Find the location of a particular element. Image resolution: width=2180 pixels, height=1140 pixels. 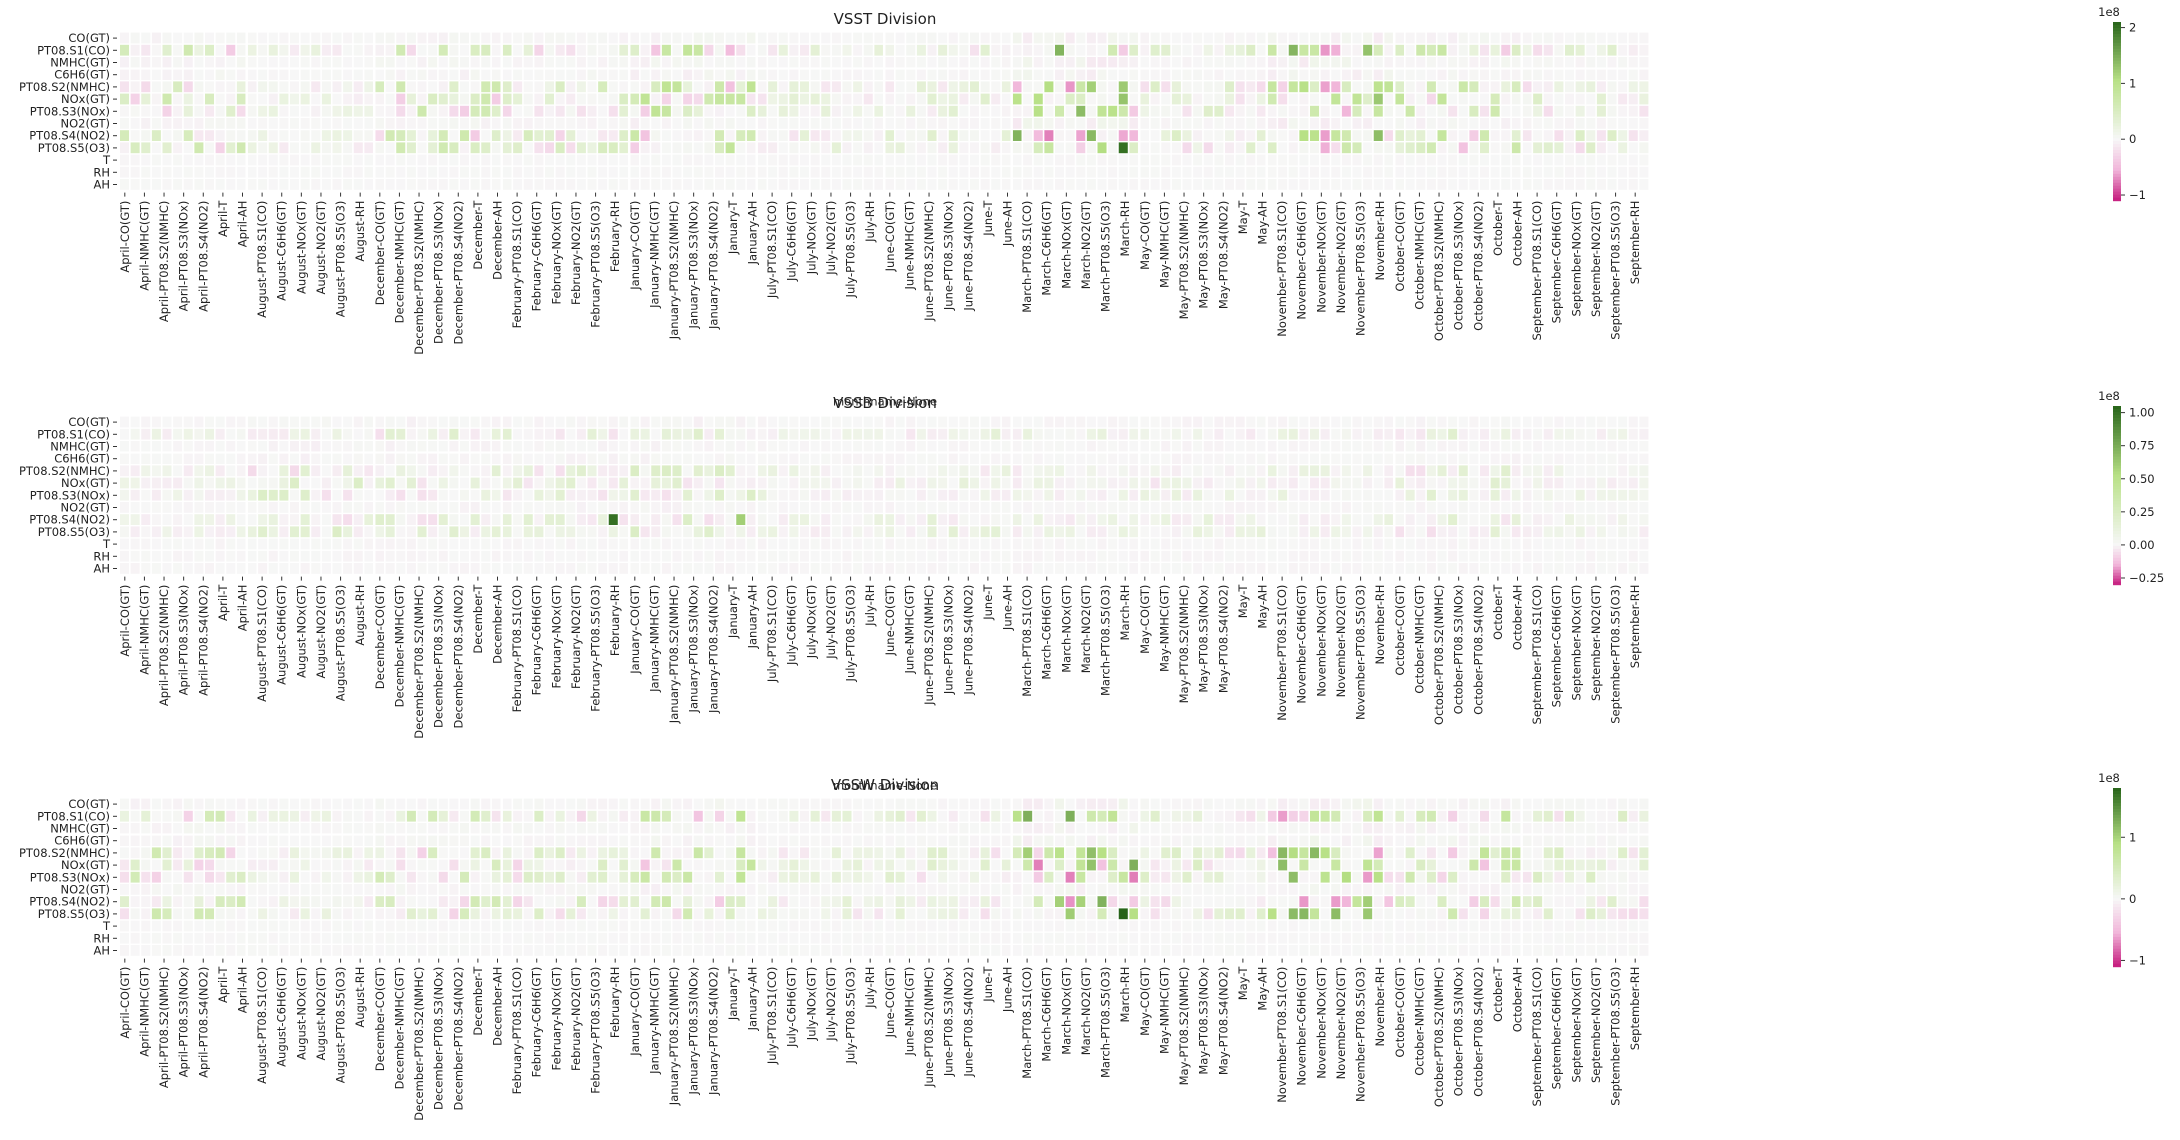

month-separator is located at coordinates (1394, 111).